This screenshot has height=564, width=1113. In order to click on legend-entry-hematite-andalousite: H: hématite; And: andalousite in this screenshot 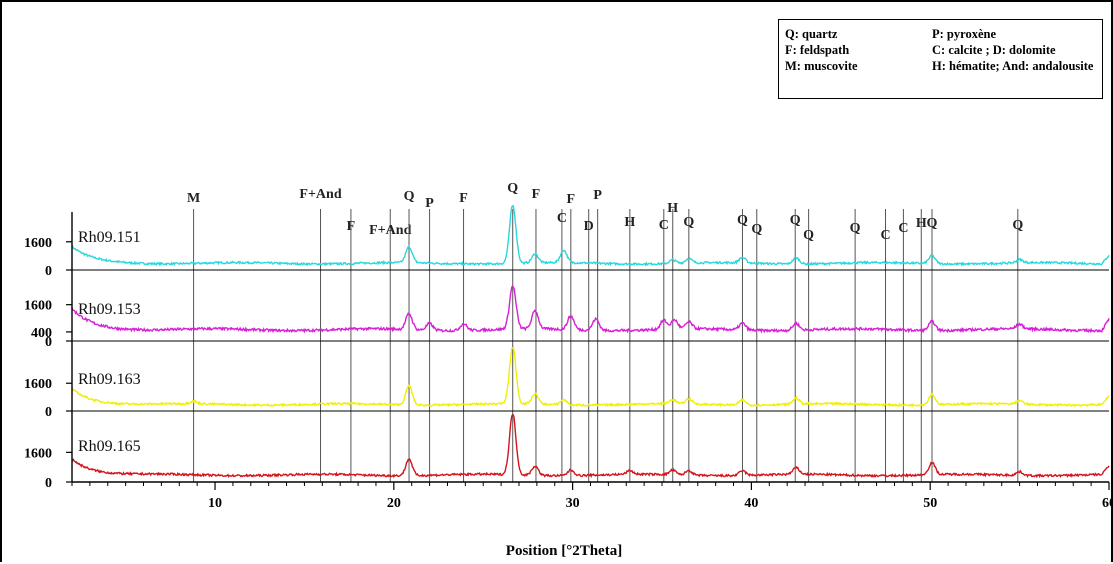, I will do `click(1013, 66)`.